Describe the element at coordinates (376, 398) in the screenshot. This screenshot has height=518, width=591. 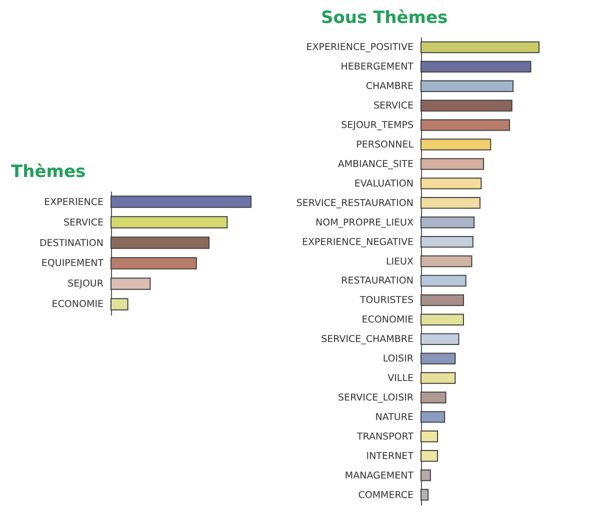
I see `y-tick-label: SERVICE_LOISIR` at that location.